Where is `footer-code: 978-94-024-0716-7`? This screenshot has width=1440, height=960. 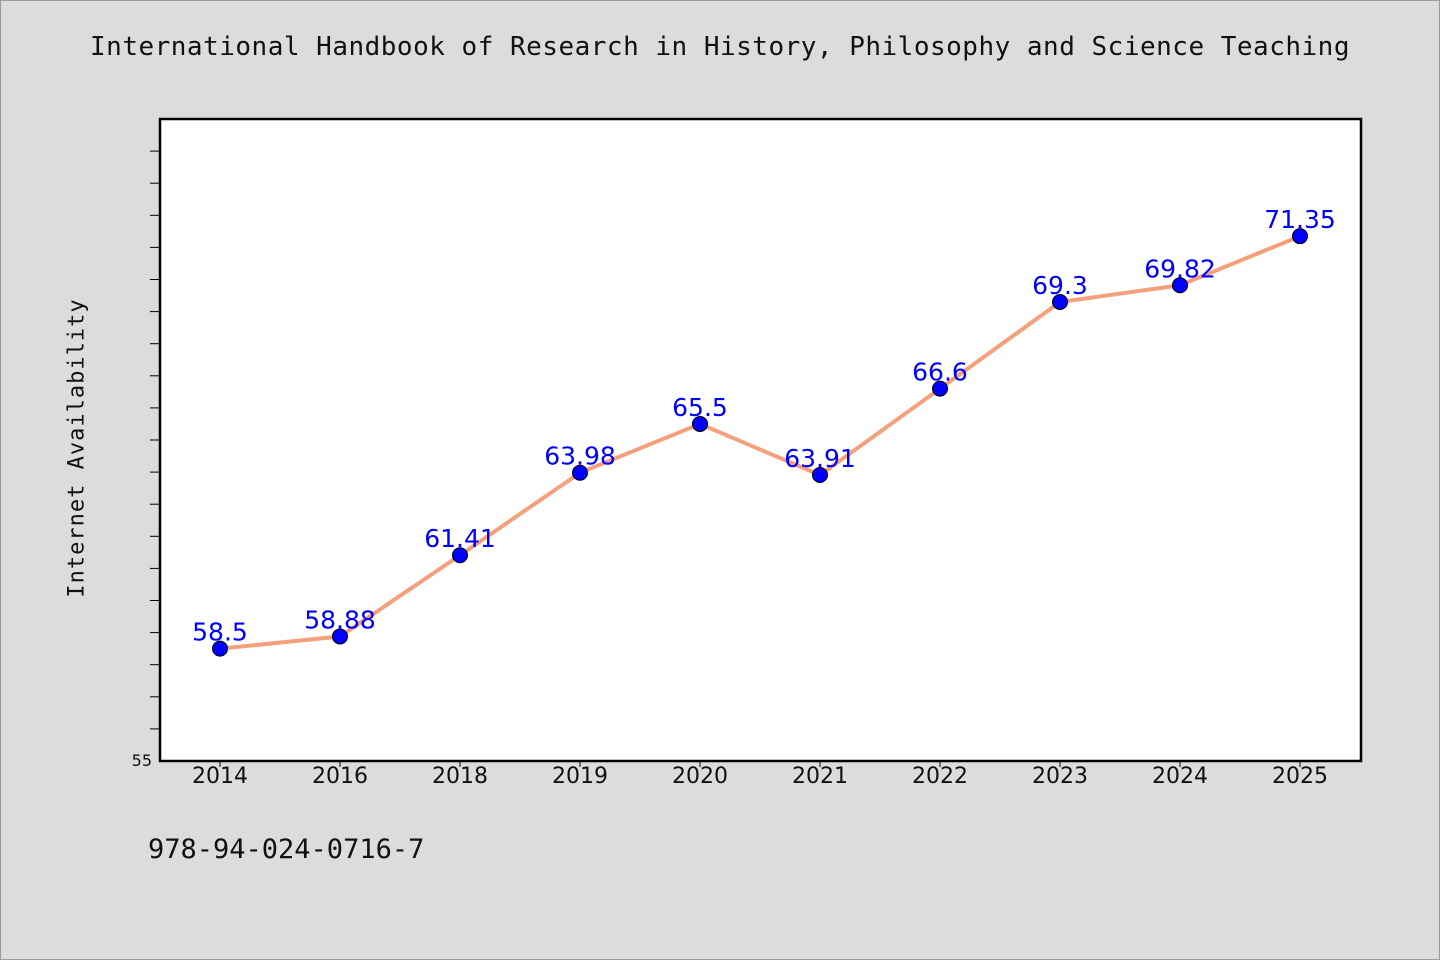 footer-code: 978-94-024-0716-7 is located at coordinates (286, 849).